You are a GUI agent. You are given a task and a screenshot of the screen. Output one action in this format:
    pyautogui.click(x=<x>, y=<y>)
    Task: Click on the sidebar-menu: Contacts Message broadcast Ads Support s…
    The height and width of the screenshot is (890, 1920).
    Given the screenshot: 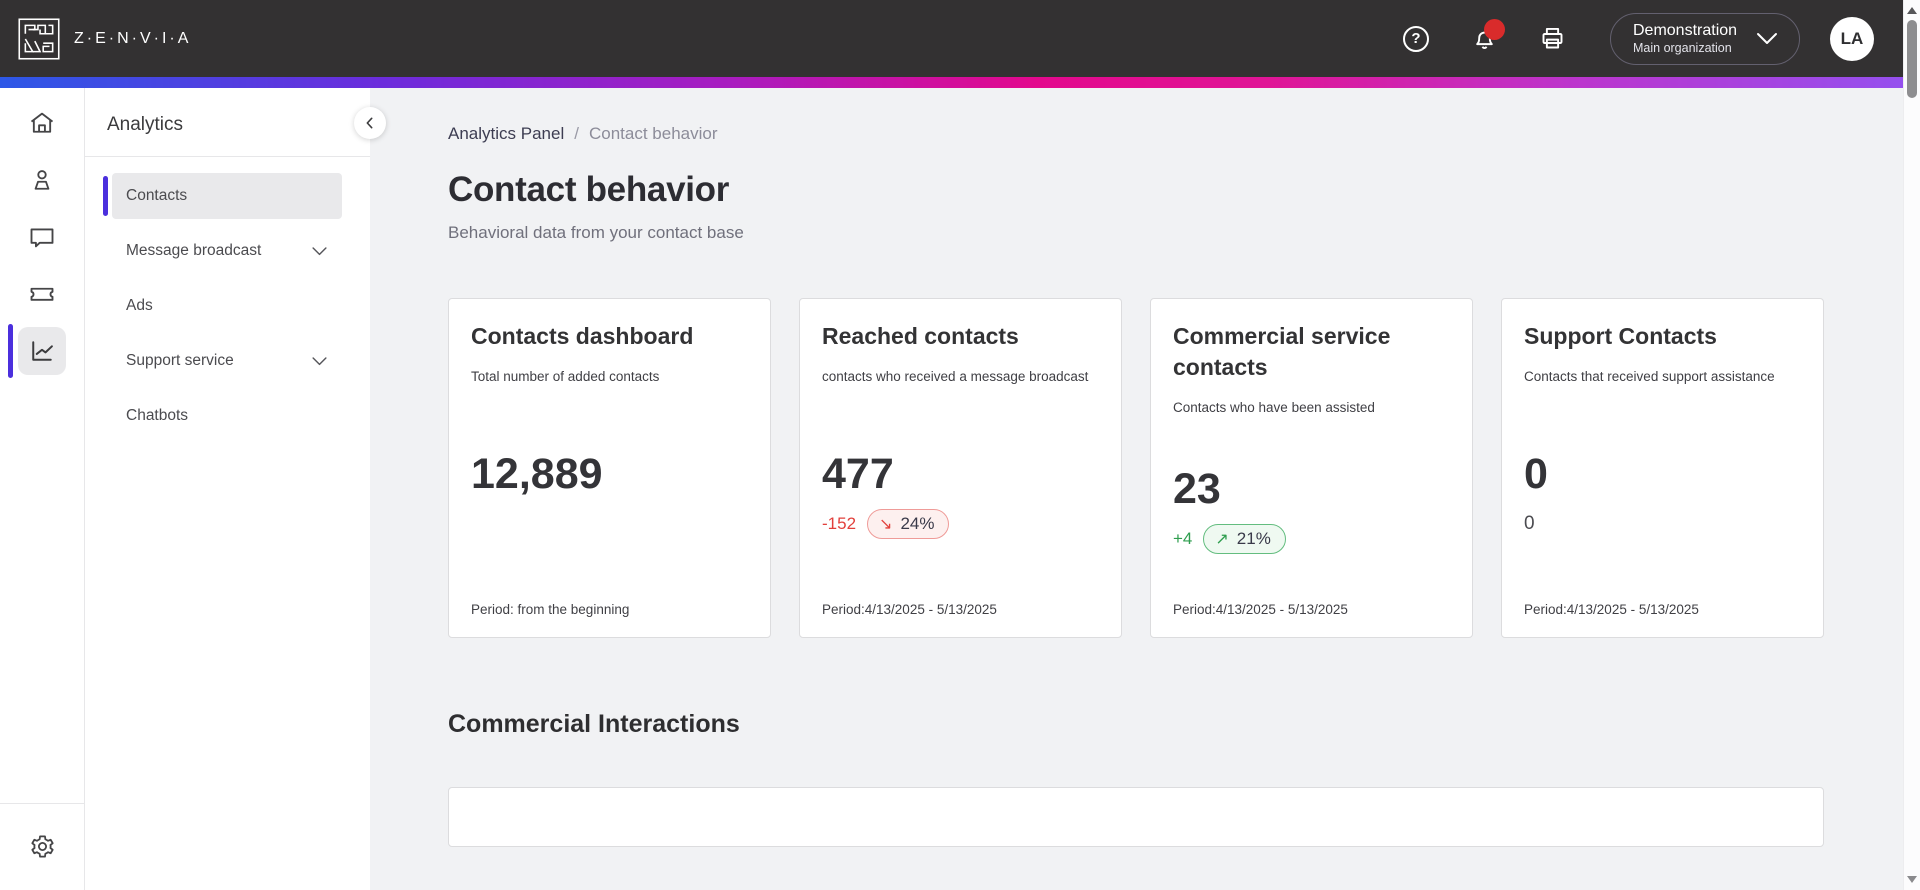 What is the action you would take?
    pyautogui.click(x=227, y=298)
    